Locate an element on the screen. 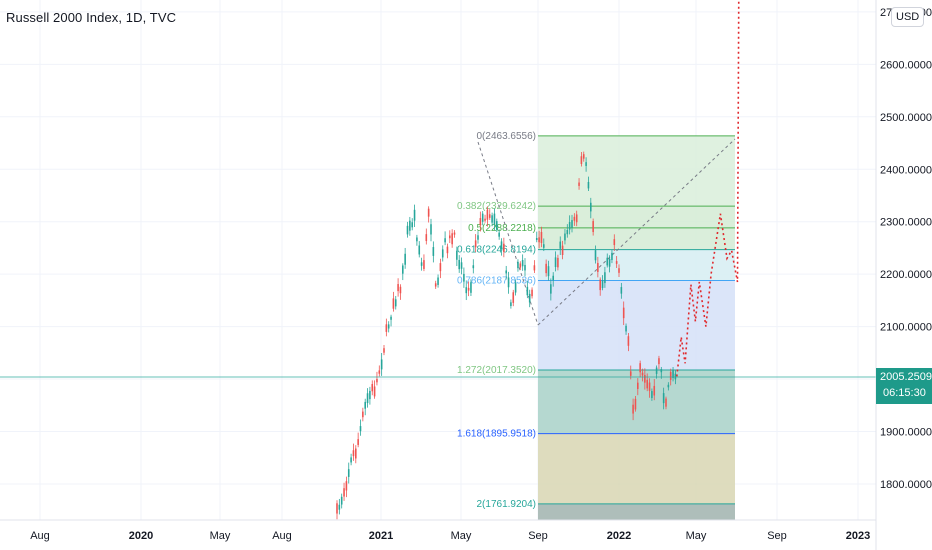 This screenshot has height=550, width=932. fib-zone-lower is located at coordinates (636, 511).